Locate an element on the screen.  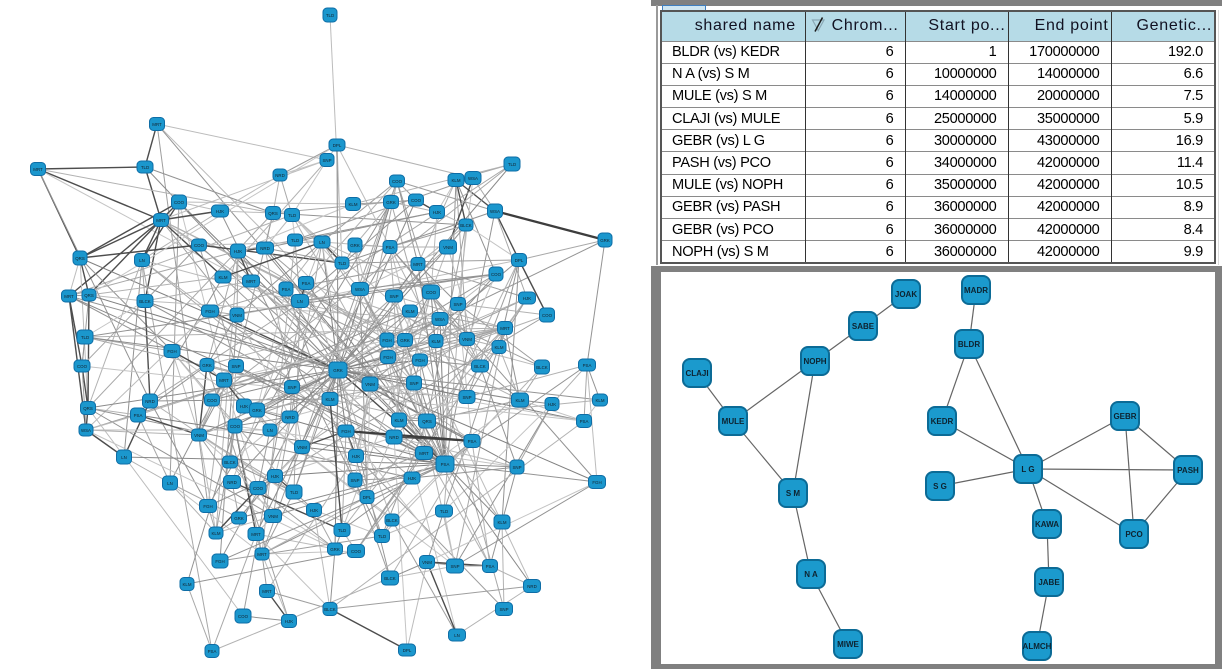
svg-text: PASH is located at coordinates (1188, 470).